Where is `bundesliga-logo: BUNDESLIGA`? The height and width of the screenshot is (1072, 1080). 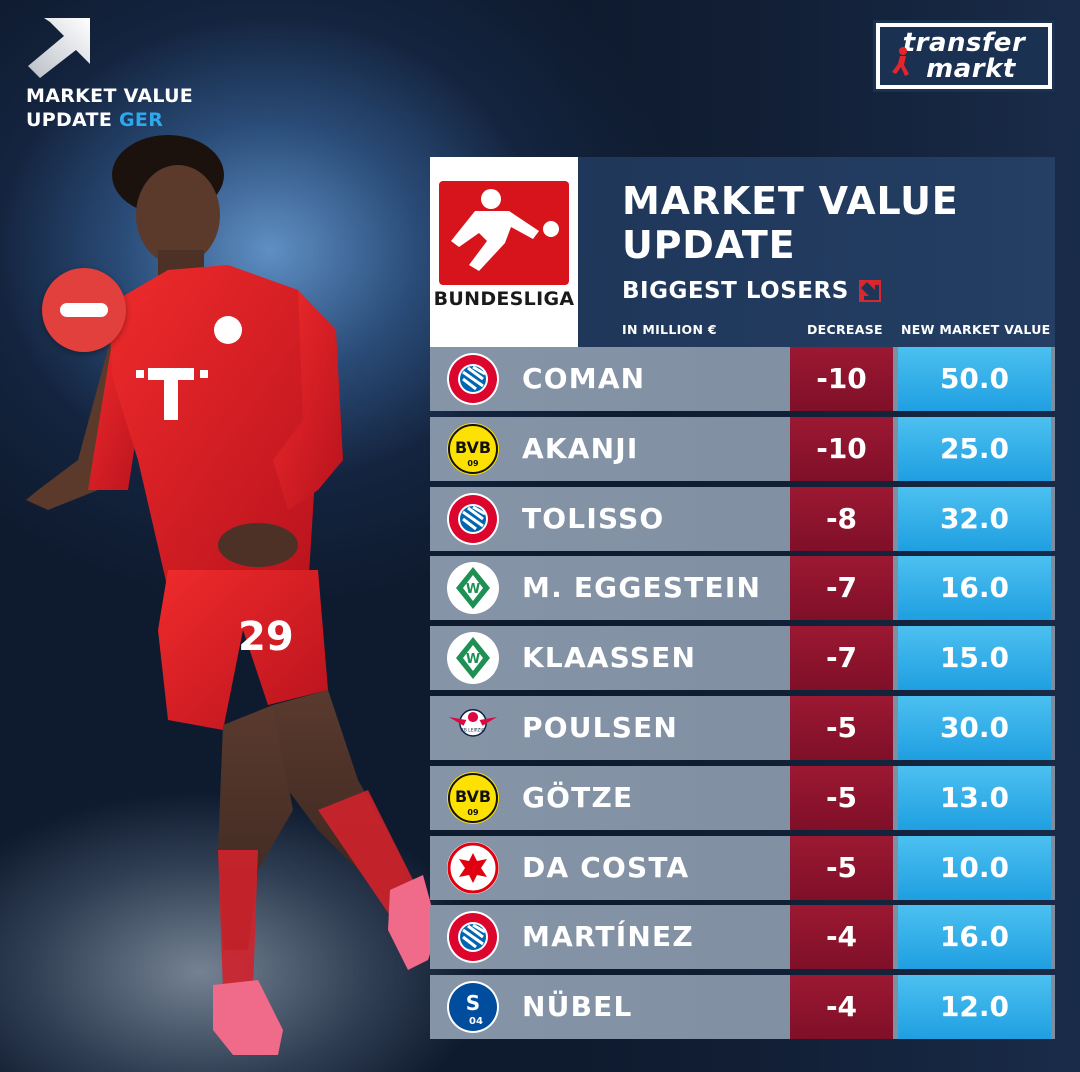
bundesliga-logo: BUNDESLIGA is located at coordinates (504, 252).